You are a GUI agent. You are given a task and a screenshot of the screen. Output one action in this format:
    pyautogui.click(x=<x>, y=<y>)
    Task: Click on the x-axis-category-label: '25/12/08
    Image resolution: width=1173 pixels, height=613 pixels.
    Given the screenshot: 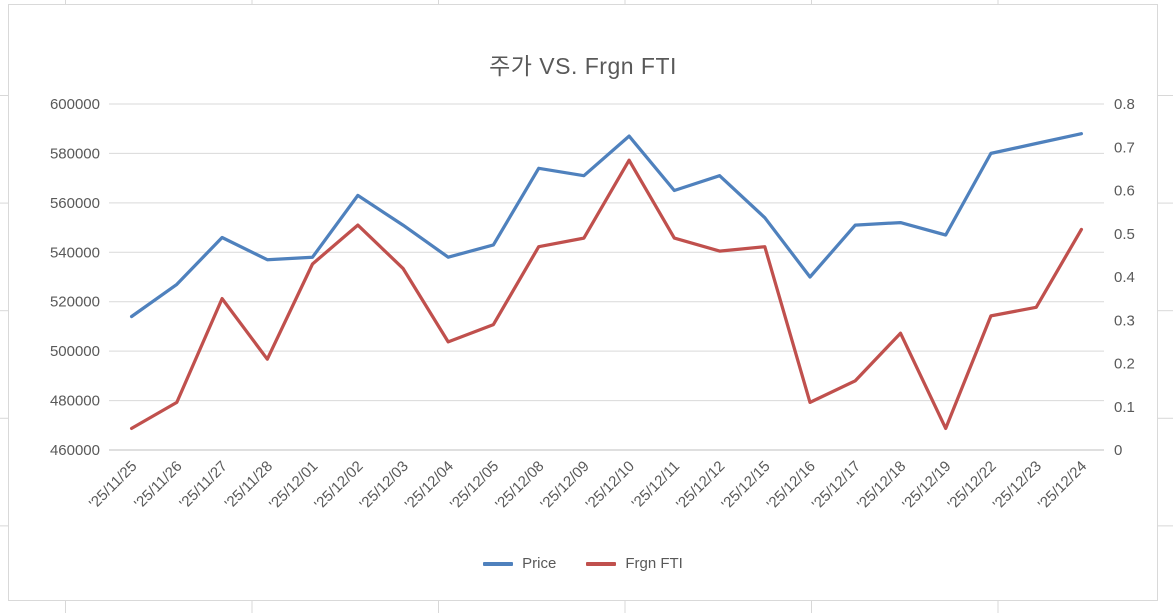 What is the action you would take?
    pyautogui.click(x=519, y=485)
    